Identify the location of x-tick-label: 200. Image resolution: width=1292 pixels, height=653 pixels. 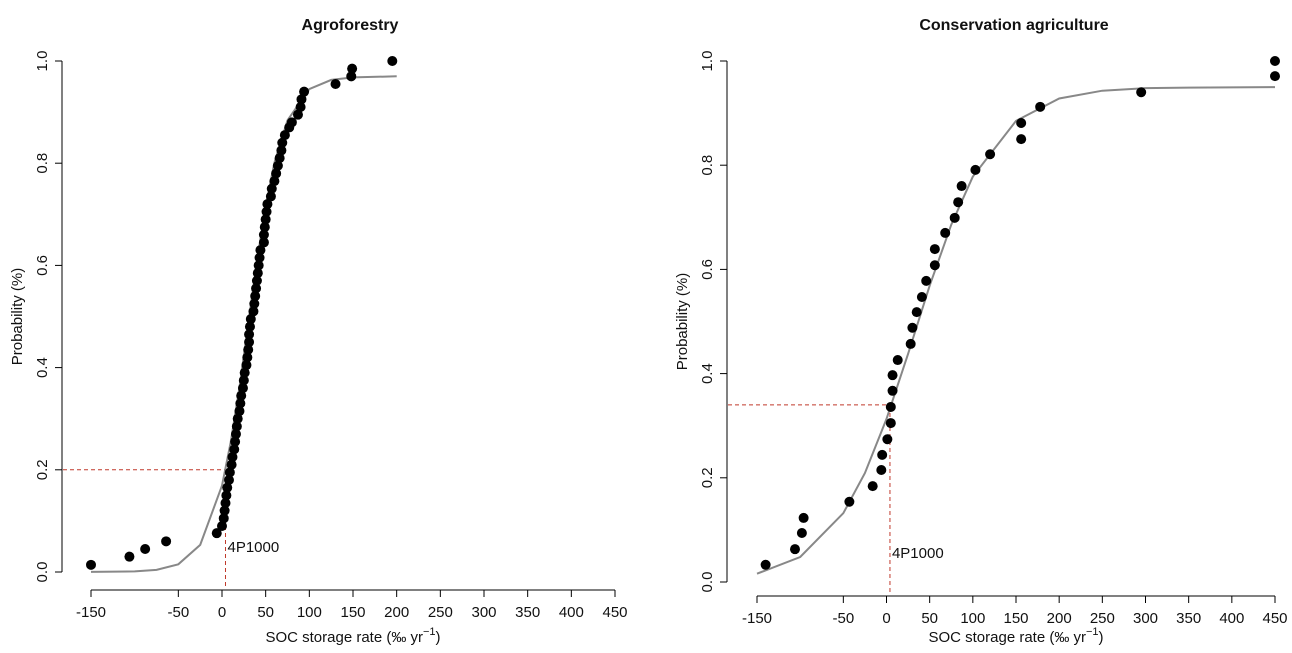
(396, 612).